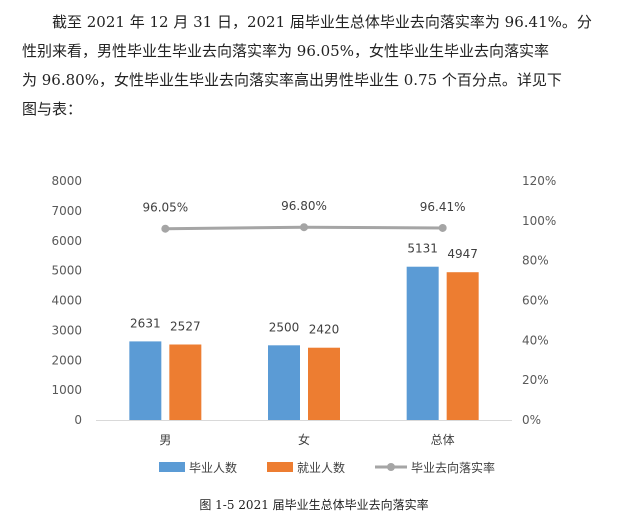  Describe the element at coordinates (185, 327) in the screenshot. I see `bar-value-label: 2527` at that location.